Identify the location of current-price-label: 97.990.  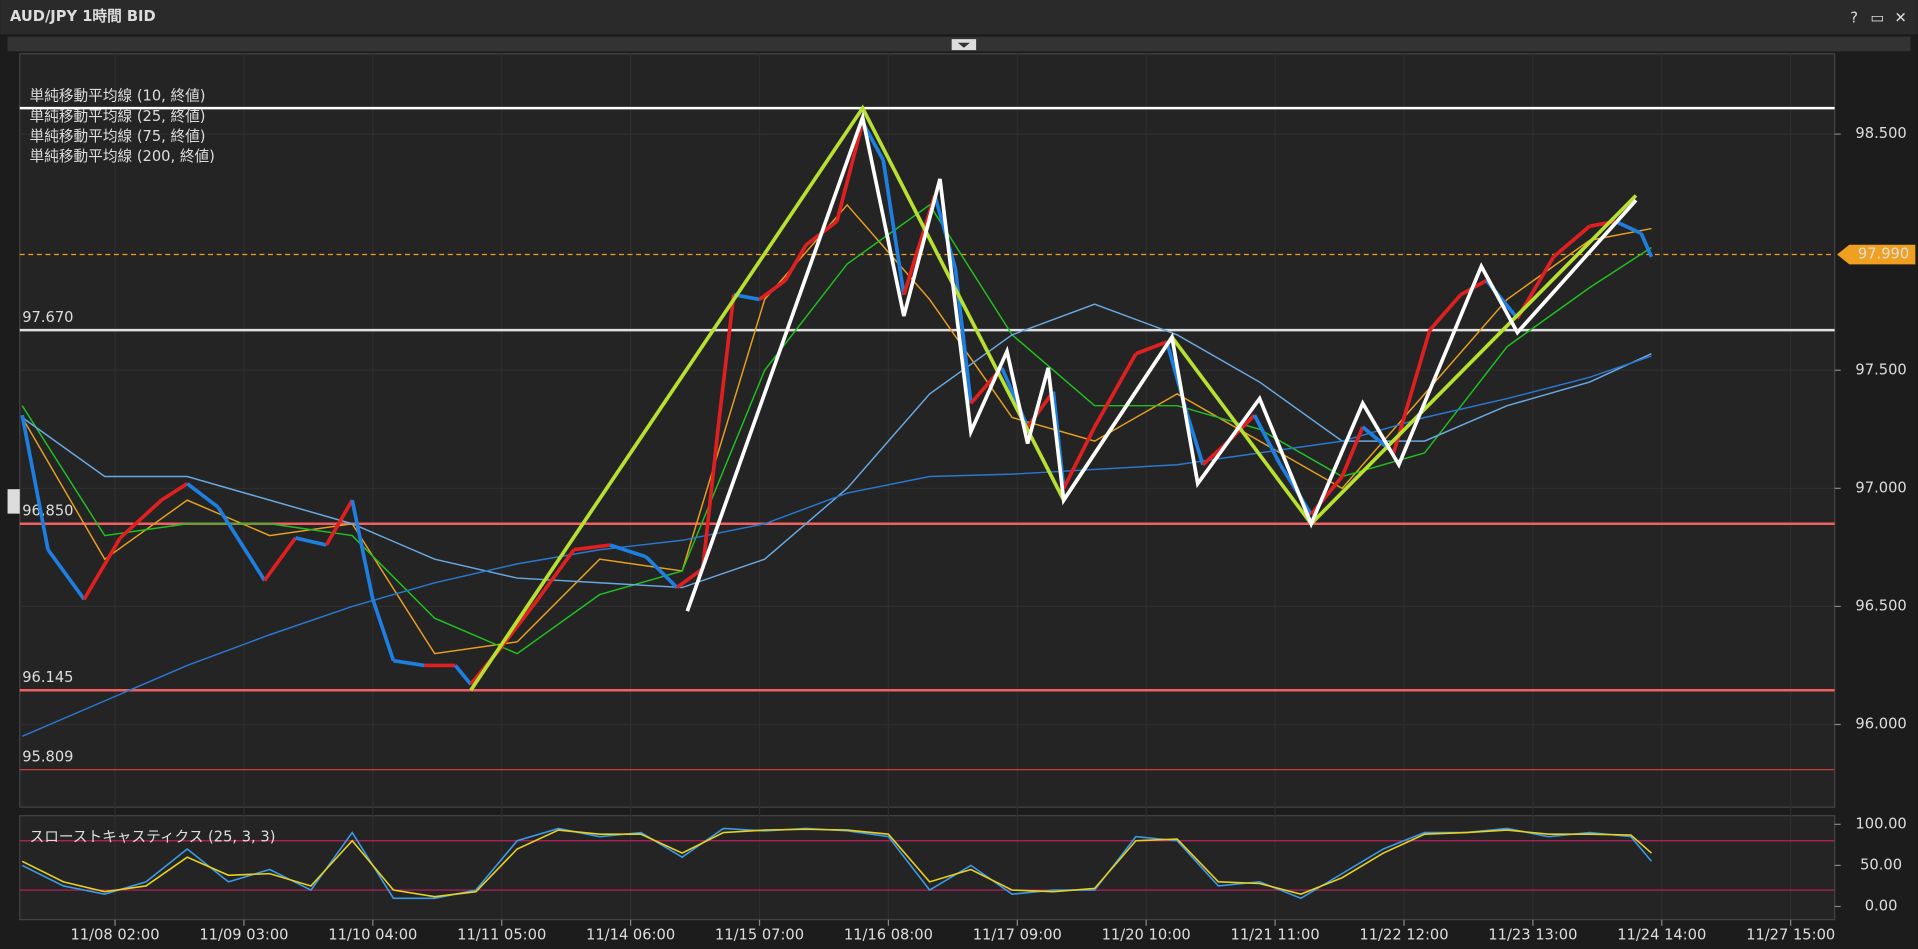
(1883, 254).